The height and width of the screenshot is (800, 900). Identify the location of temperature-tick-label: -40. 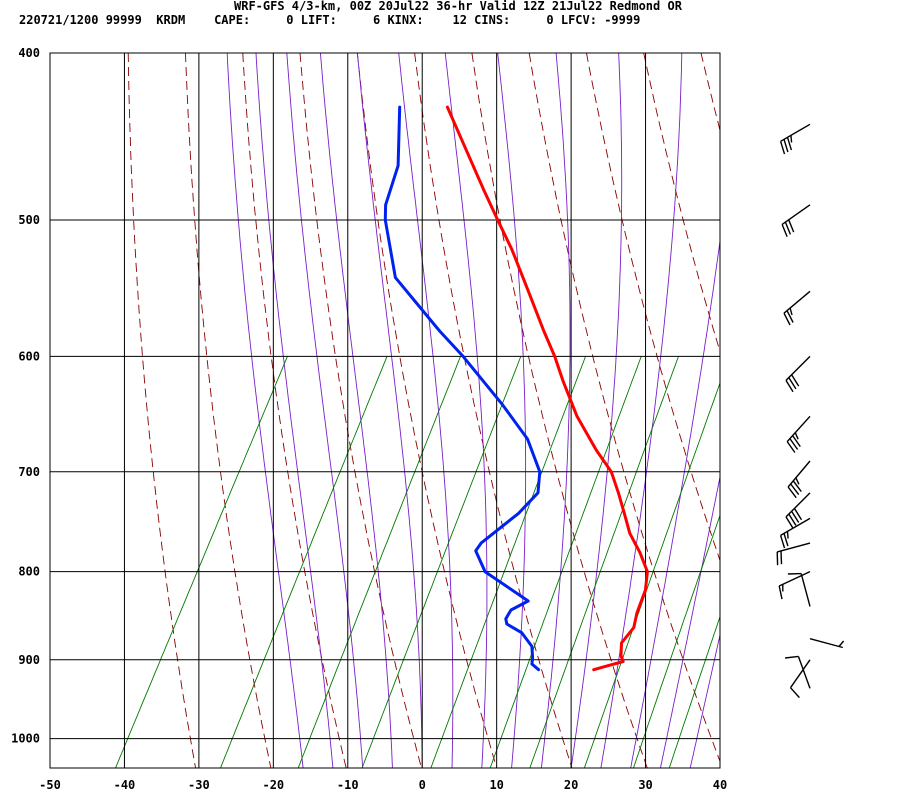
(125, 785).